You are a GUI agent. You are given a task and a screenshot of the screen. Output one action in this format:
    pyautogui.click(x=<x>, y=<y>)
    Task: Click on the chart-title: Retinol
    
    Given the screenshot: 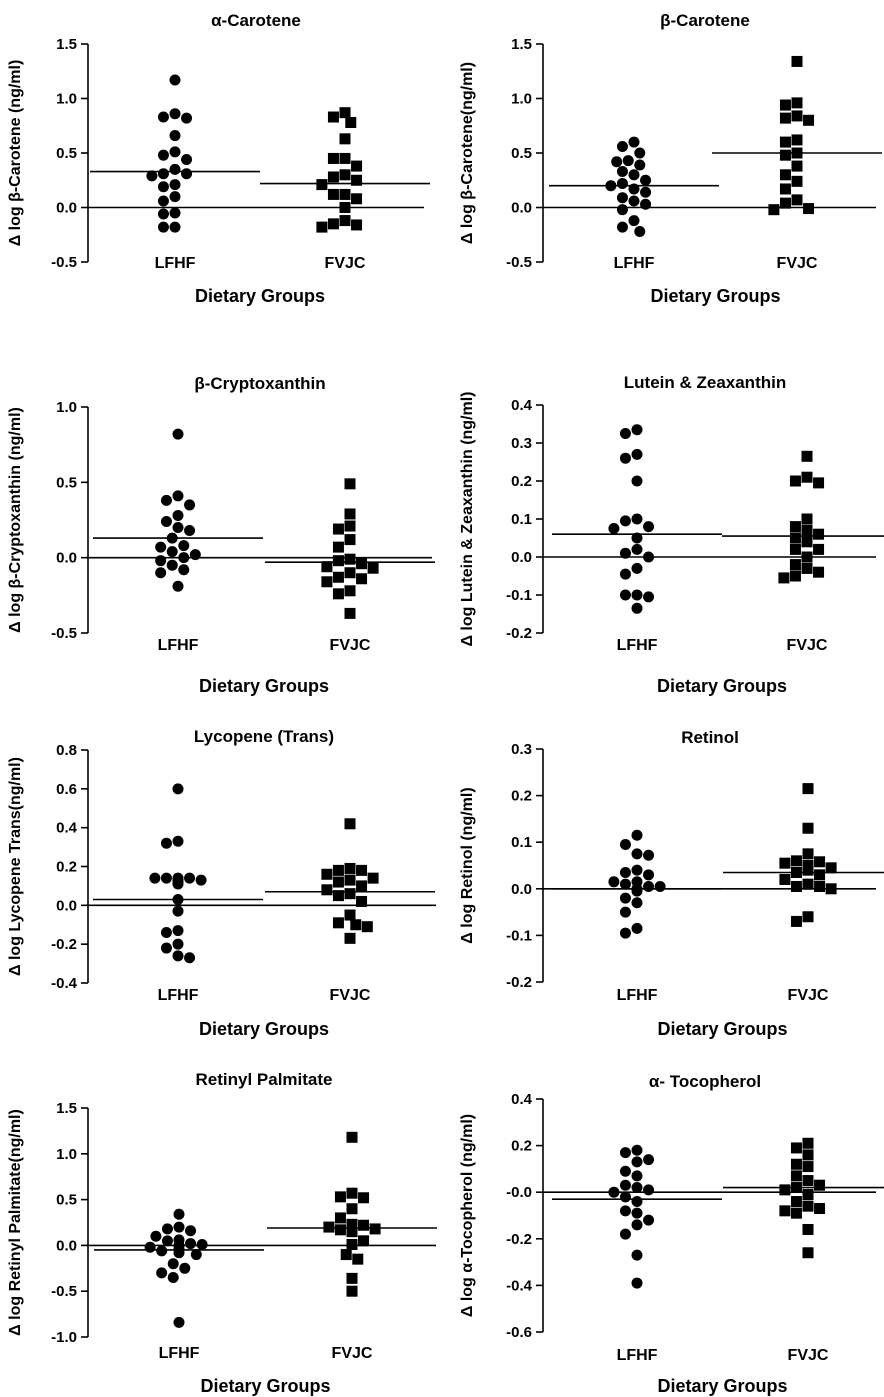 What is the action you would take?
    pyautogui.click(x=710, y=737)
    